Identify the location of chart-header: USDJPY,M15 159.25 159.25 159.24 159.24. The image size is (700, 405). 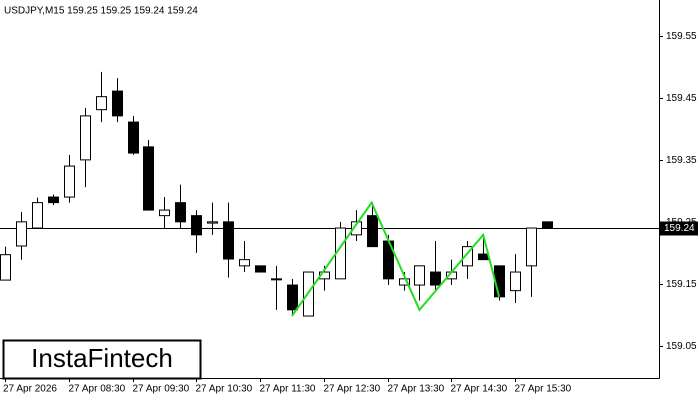
(101, 11).